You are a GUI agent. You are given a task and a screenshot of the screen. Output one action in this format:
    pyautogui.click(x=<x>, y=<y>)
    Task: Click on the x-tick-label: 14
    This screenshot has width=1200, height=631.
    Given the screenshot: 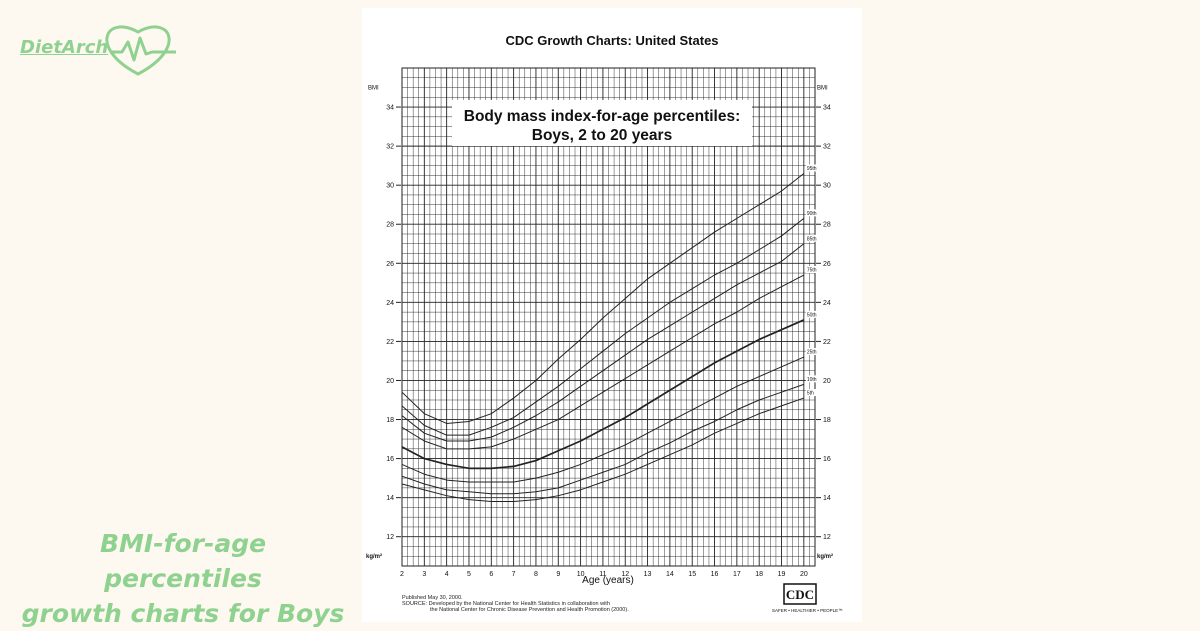 What is the action you would take?
    pyautogui.click(x=670, y=574)
    